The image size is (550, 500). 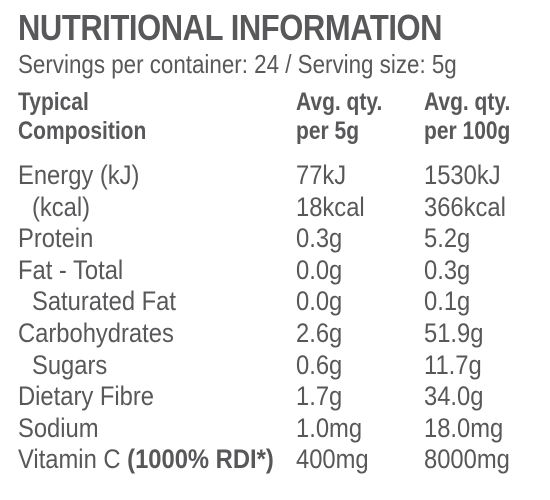 What do you see at coordinates (82, 131) in the screenshot?
I see `header-col0-line2: Composition` at bounding box center [82, 131].